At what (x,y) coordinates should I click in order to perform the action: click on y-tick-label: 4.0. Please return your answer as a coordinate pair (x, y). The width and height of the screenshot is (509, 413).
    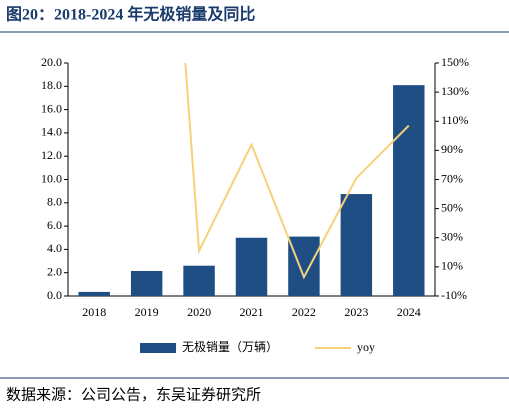
    Looking at the image, I should click on (54, 248).